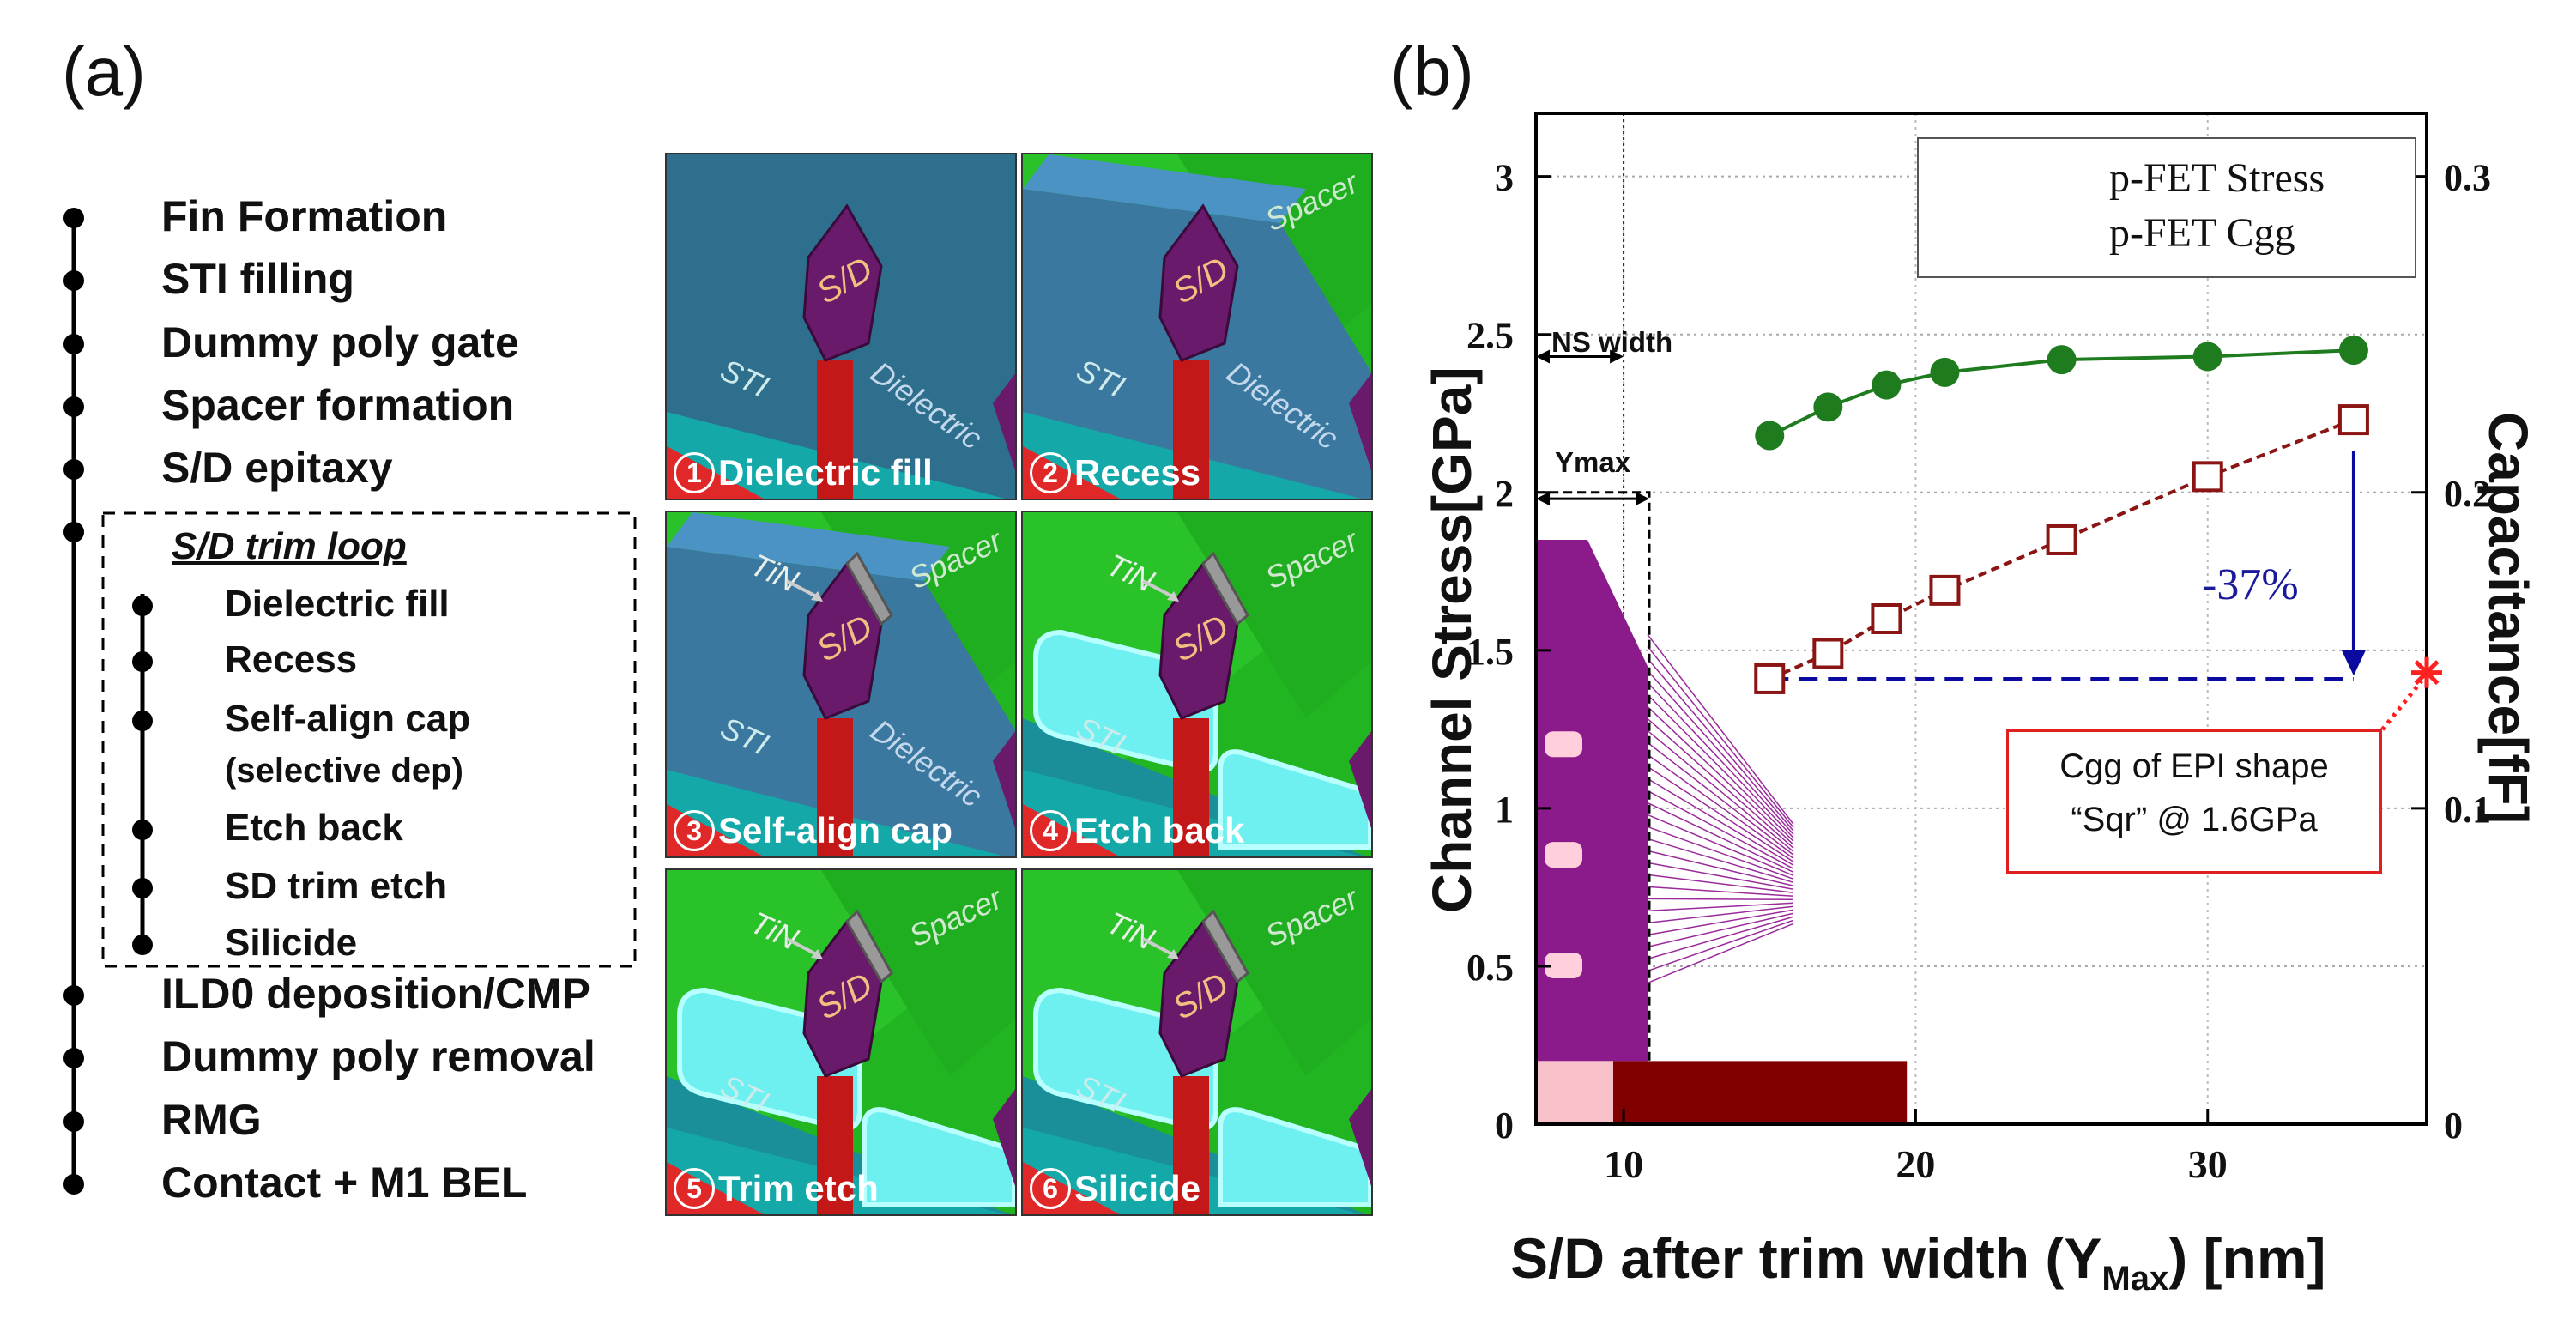 The width and height of the screenshot is (2576, 1319). I want to click on process-tile: S/D STI Dielectric Spacer TiN 3 Self-align cap, so click(841, 685).